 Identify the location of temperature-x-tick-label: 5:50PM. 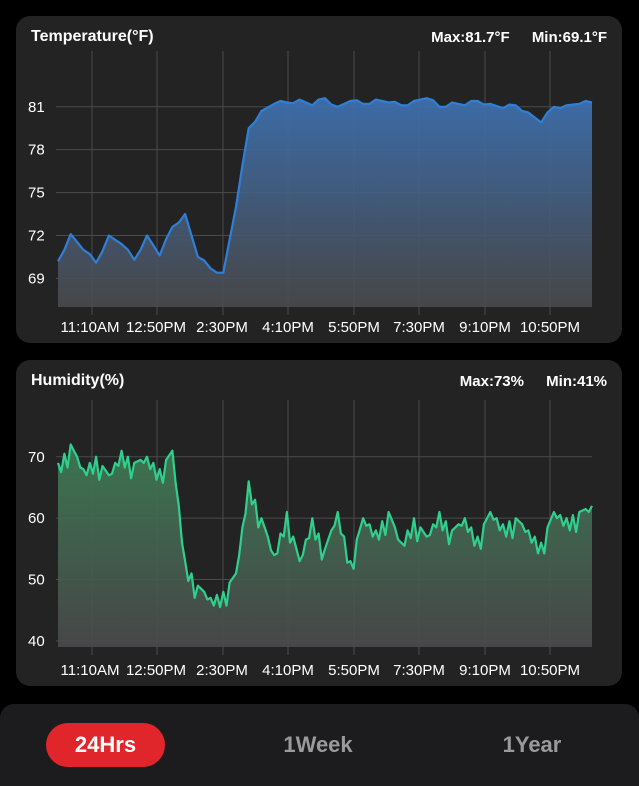
(354, 327).